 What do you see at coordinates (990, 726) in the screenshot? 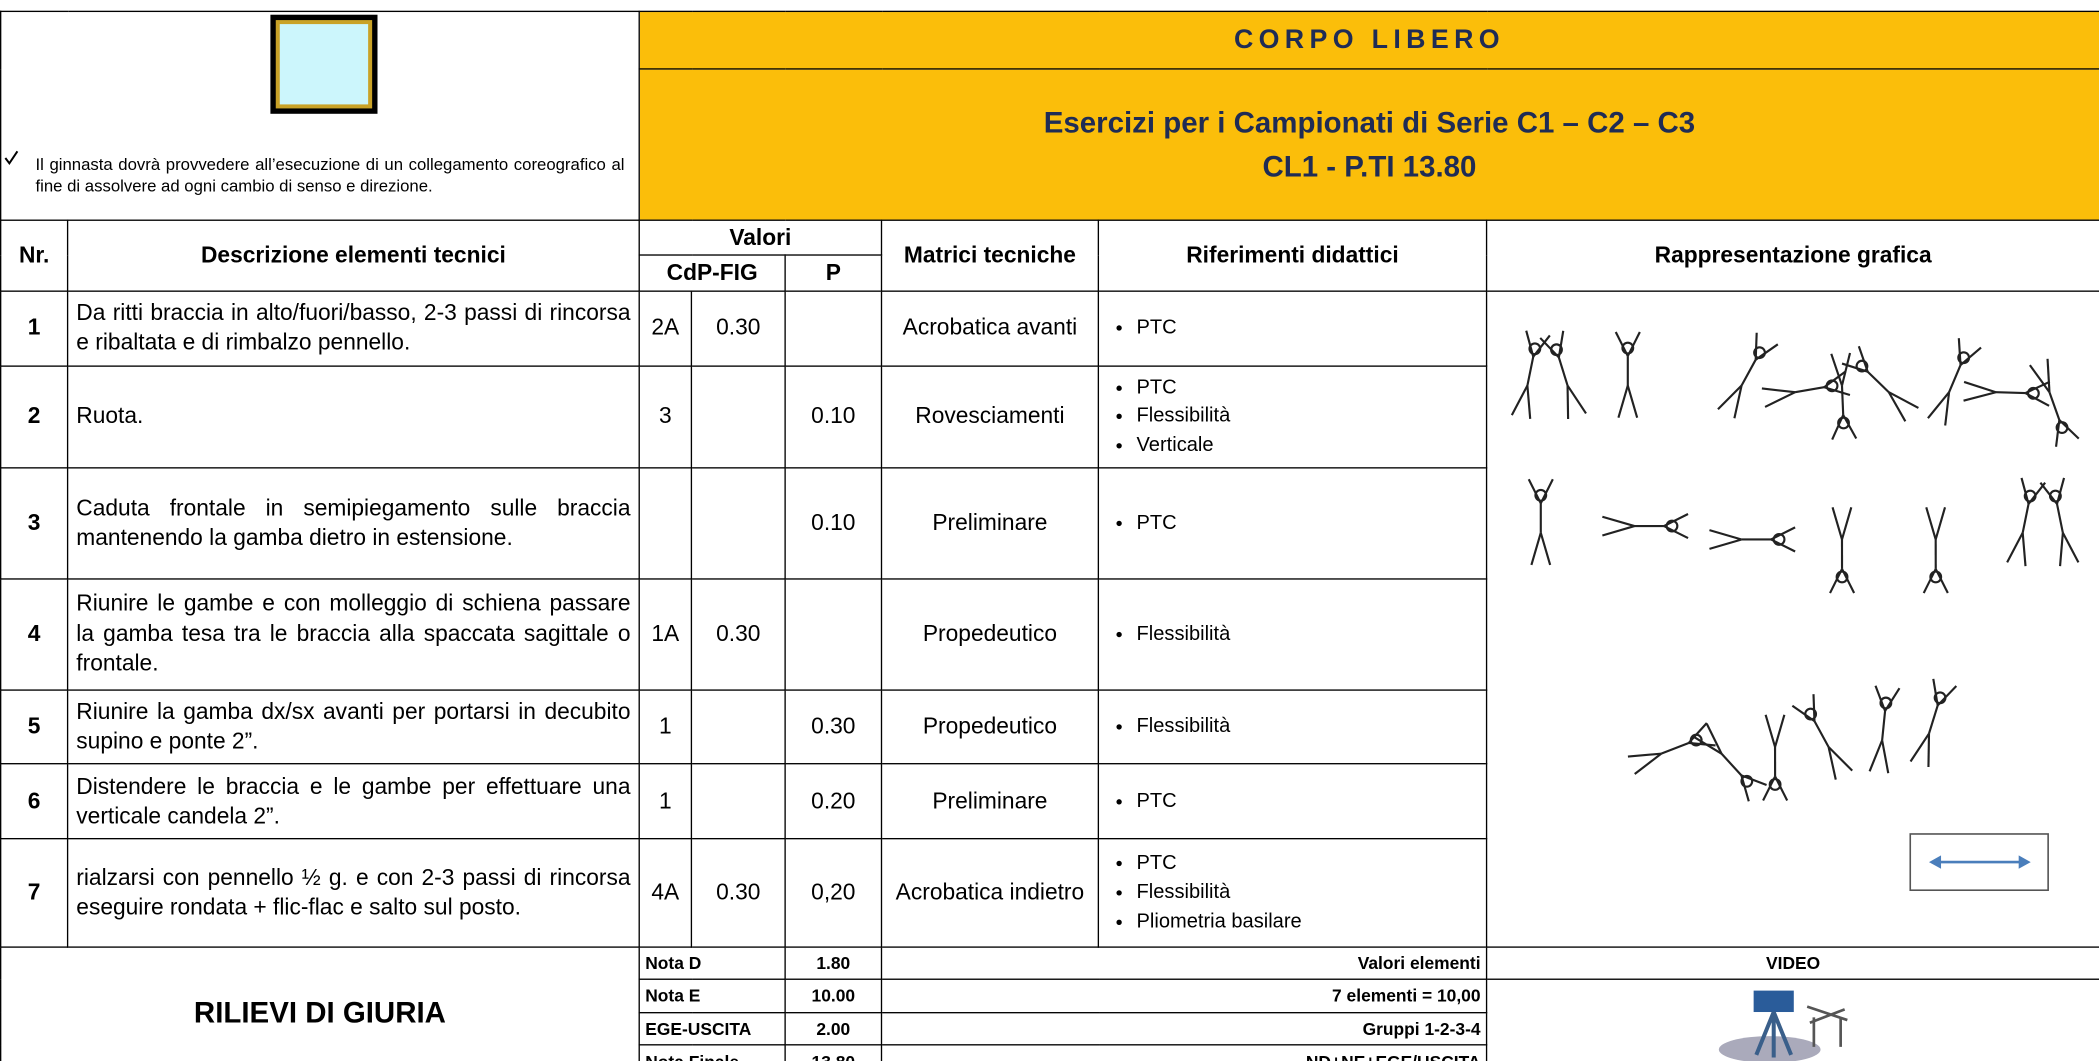
I see `matrix: Propedeutico` at bounding box center [990, 726].